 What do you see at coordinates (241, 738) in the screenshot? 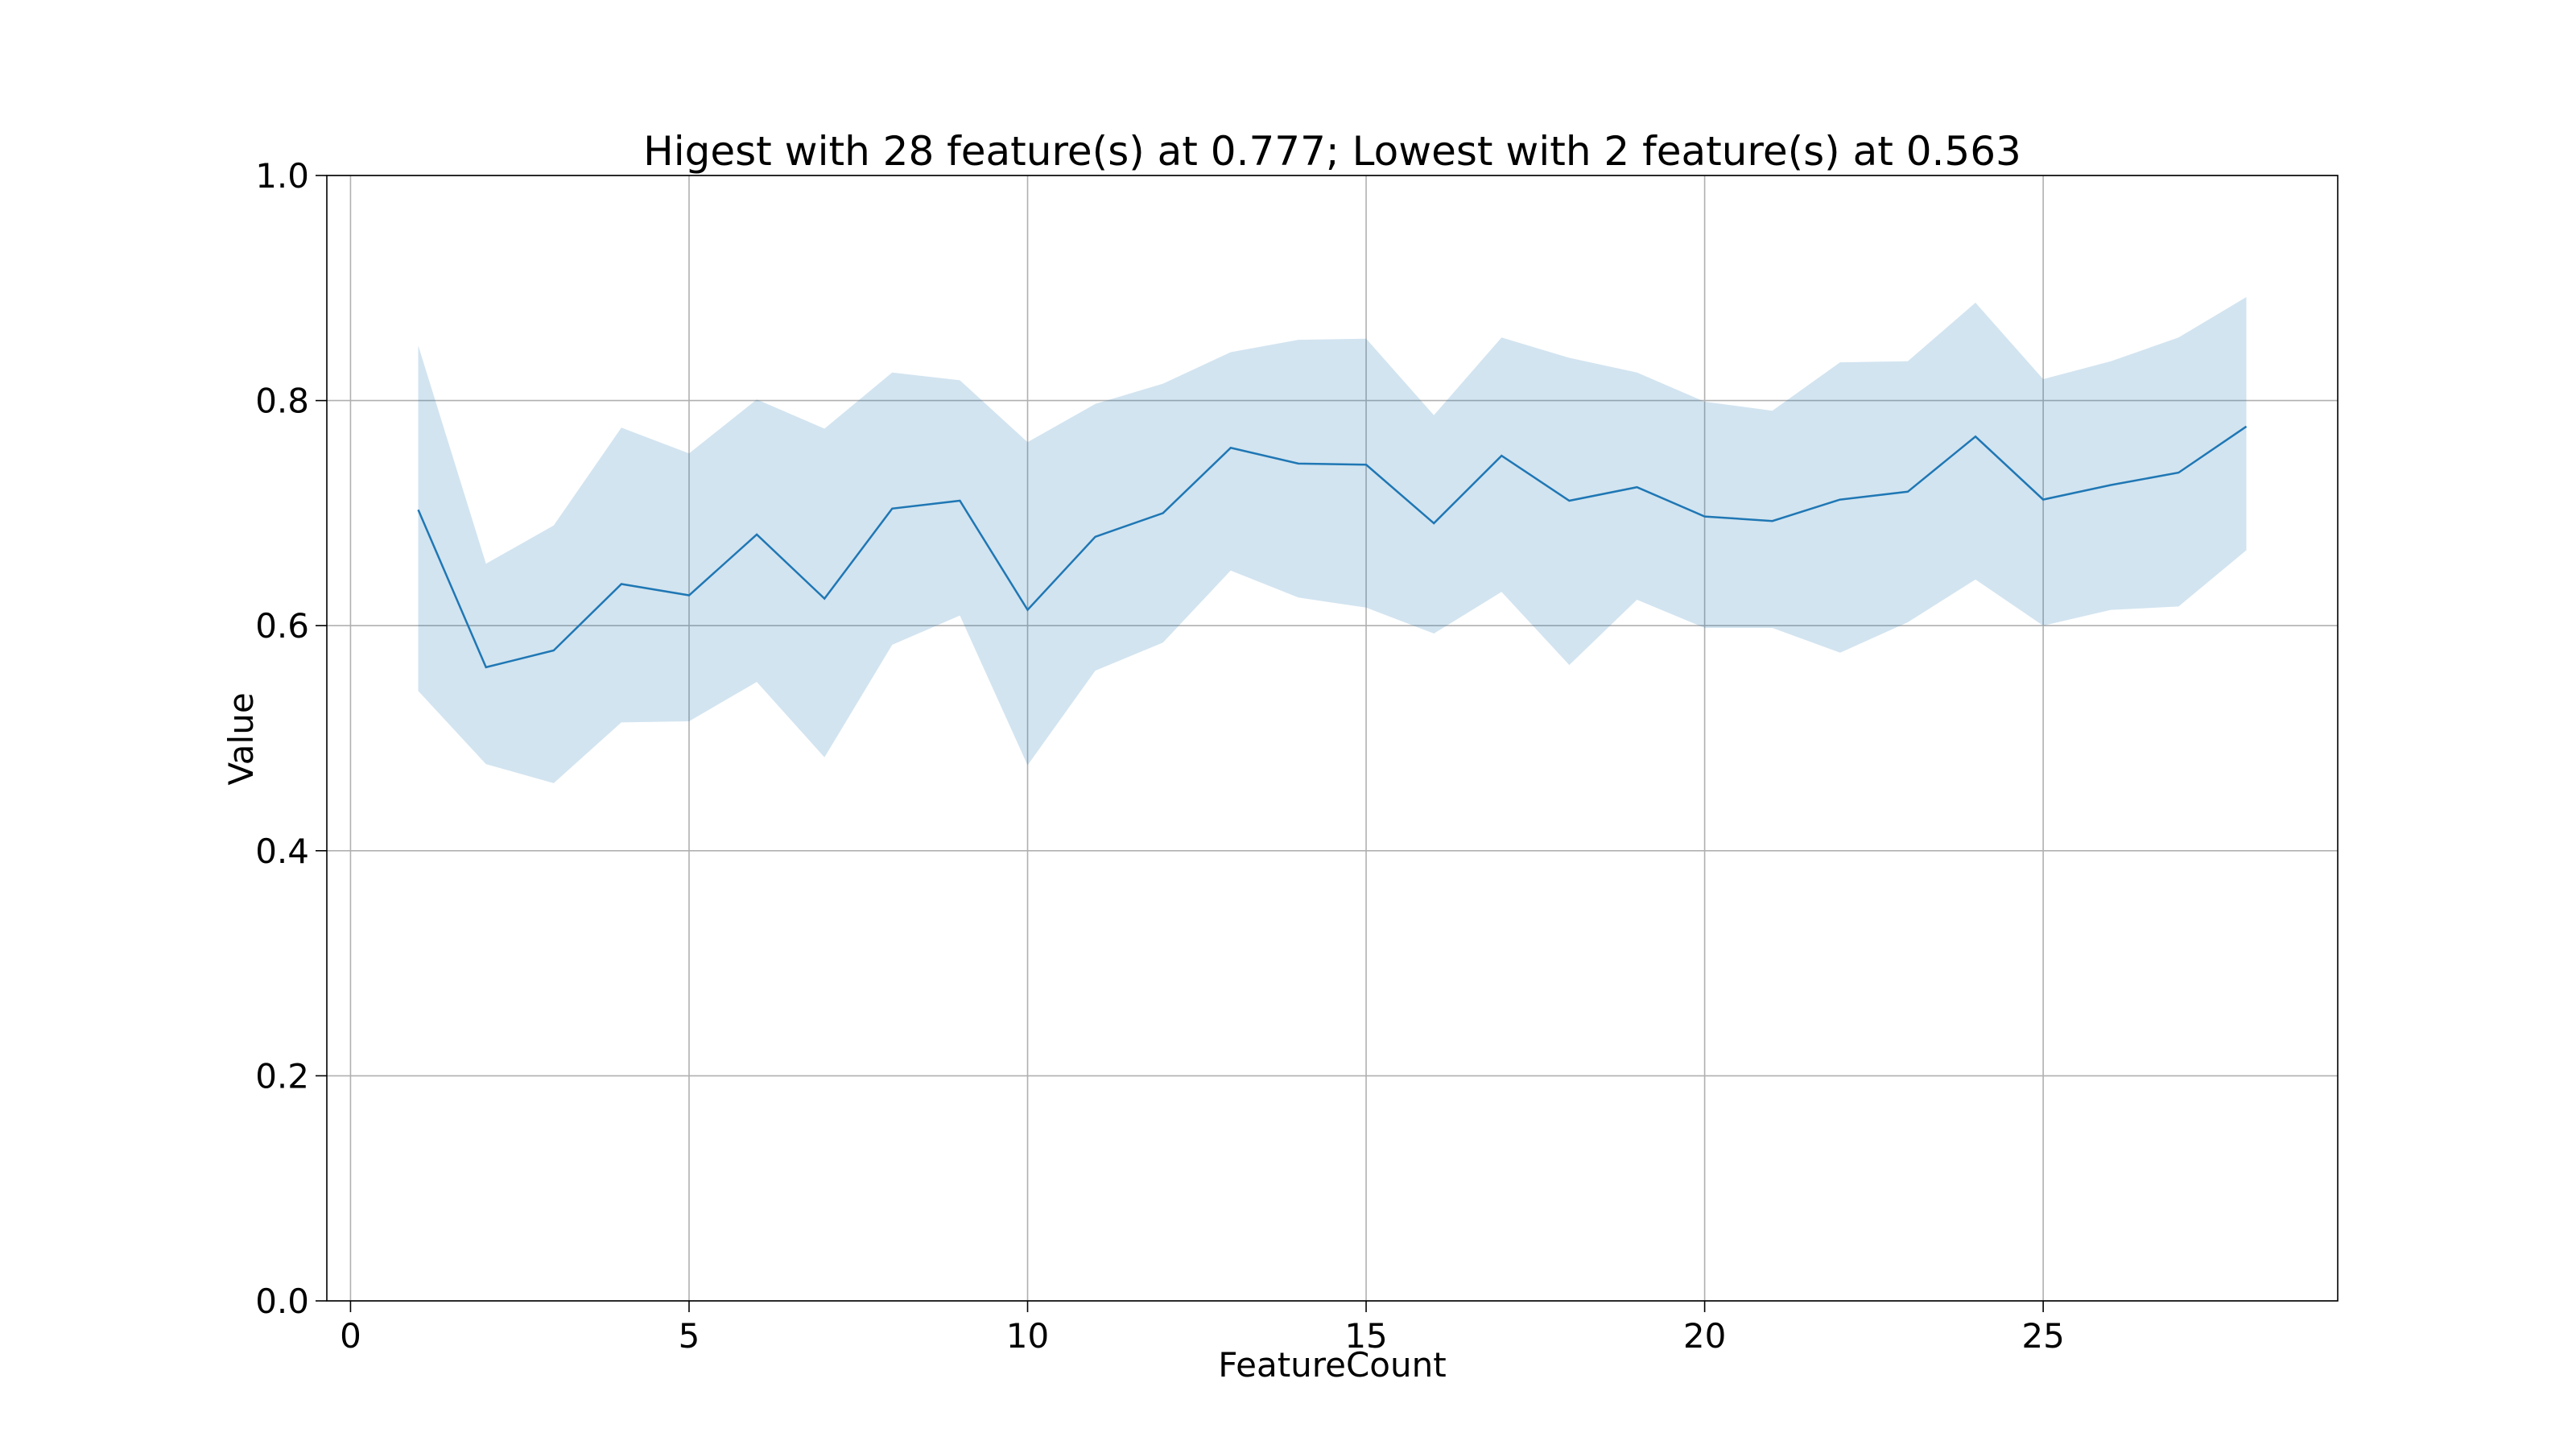
I see `y-axis-title: Value` at bounding box center [241, 738].